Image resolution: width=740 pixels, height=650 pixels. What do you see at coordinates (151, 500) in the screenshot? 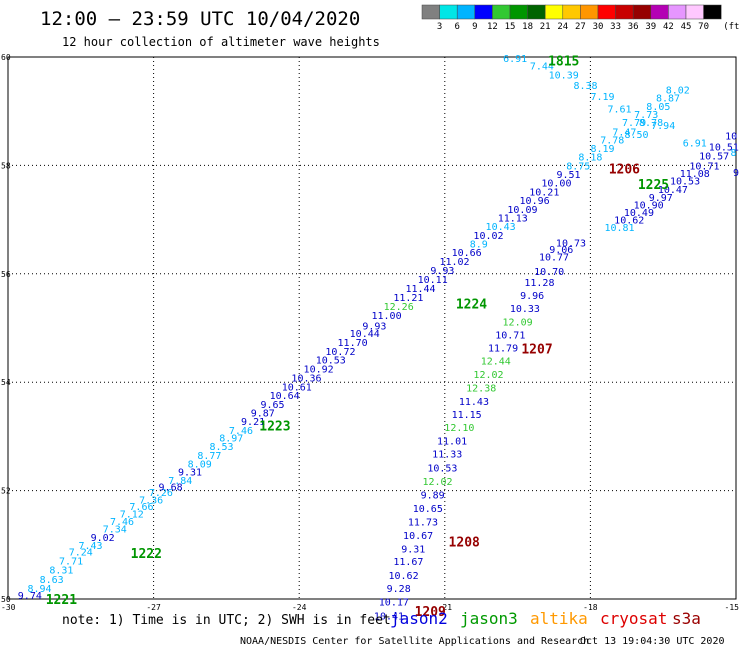
I see `wave-height-label: 7.36` at bounding box center [151, 500].